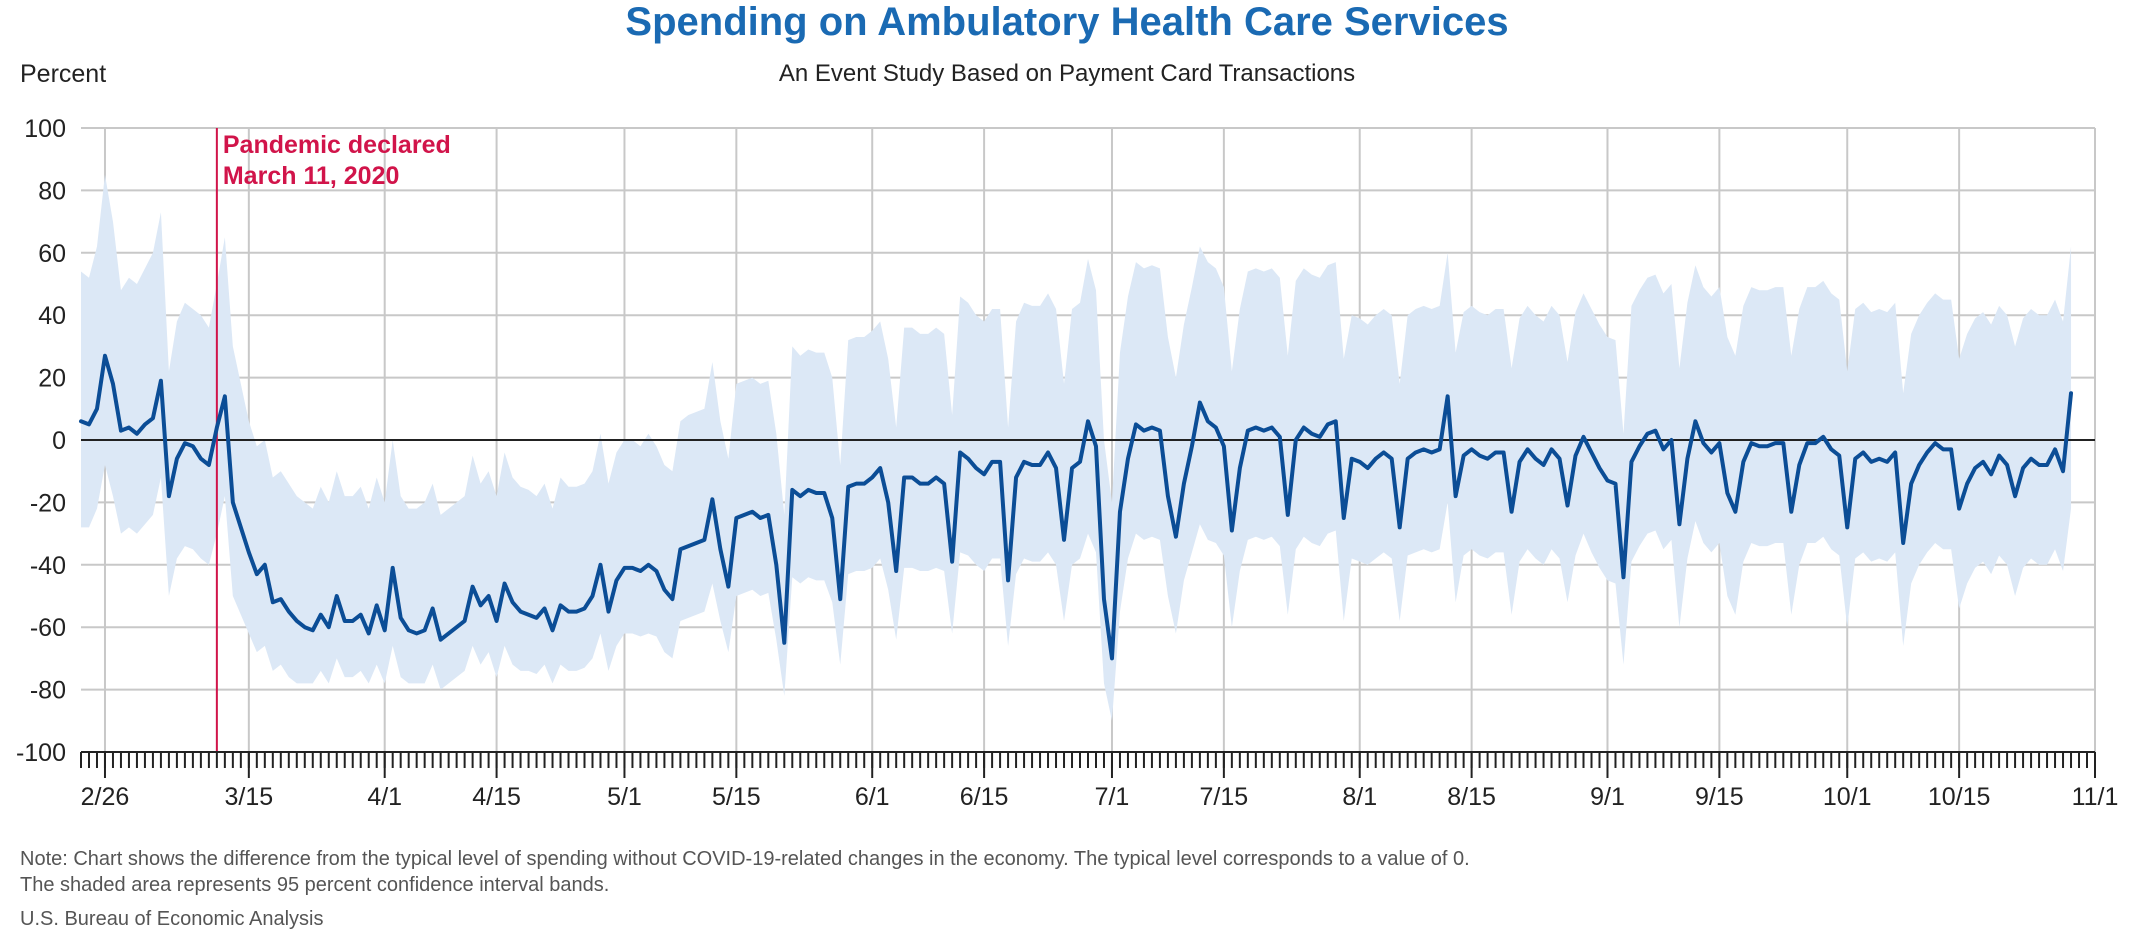 This screenshot has width=2134, height=939. Describe the element at coordinates (1607, 797) in the screenshot. I see `x-tick-label: 9/1` at that location.